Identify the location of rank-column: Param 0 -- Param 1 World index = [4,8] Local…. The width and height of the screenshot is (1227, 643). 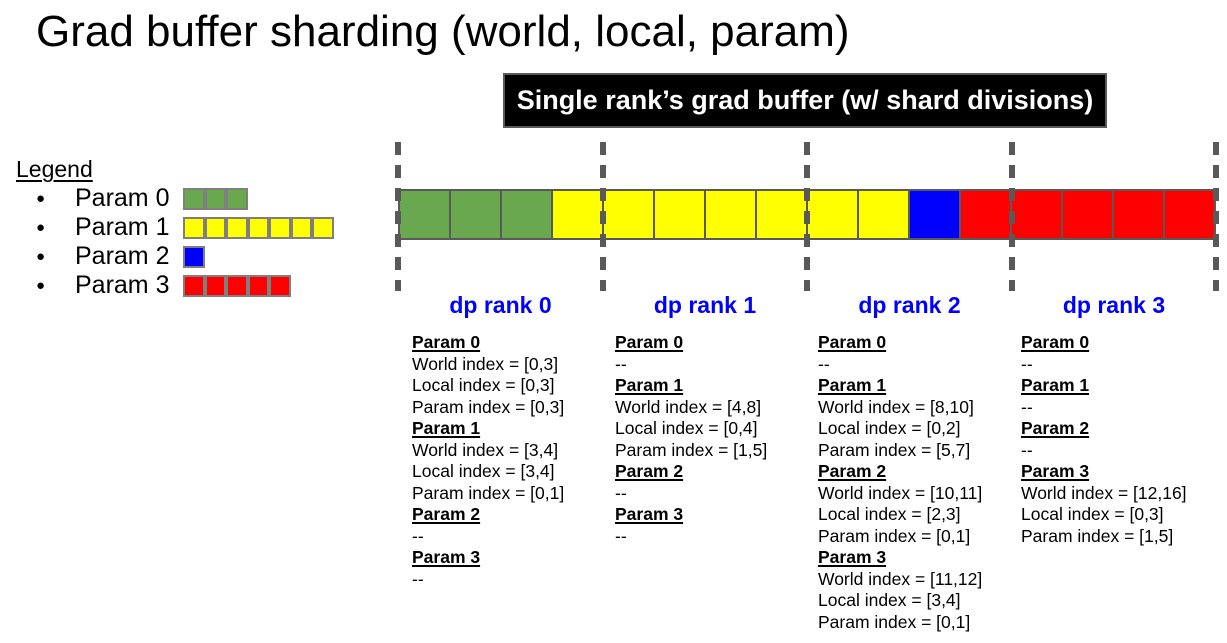
(715, 439).